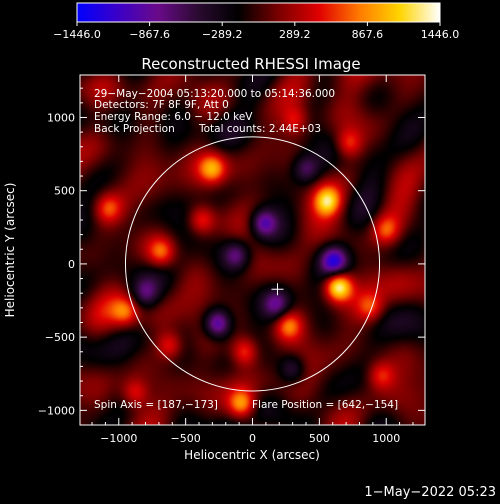 The width and height of the screenshot is (500, 504). What do you see at coordinates (161, 105) in the screenshot?
I see `detectors-label: Detectors: 7F 8F 9F, Att 0` at bounding box center [161, 105].